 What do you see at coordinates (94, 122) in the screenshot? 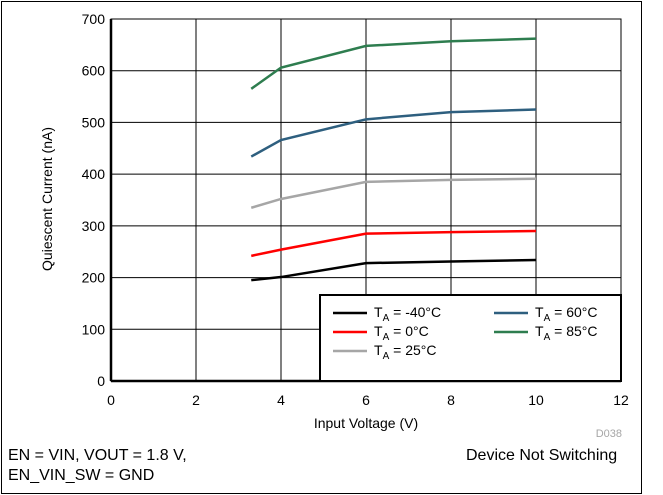
I see `y-tick-label-5: 500` at bounding box center [94, 122].